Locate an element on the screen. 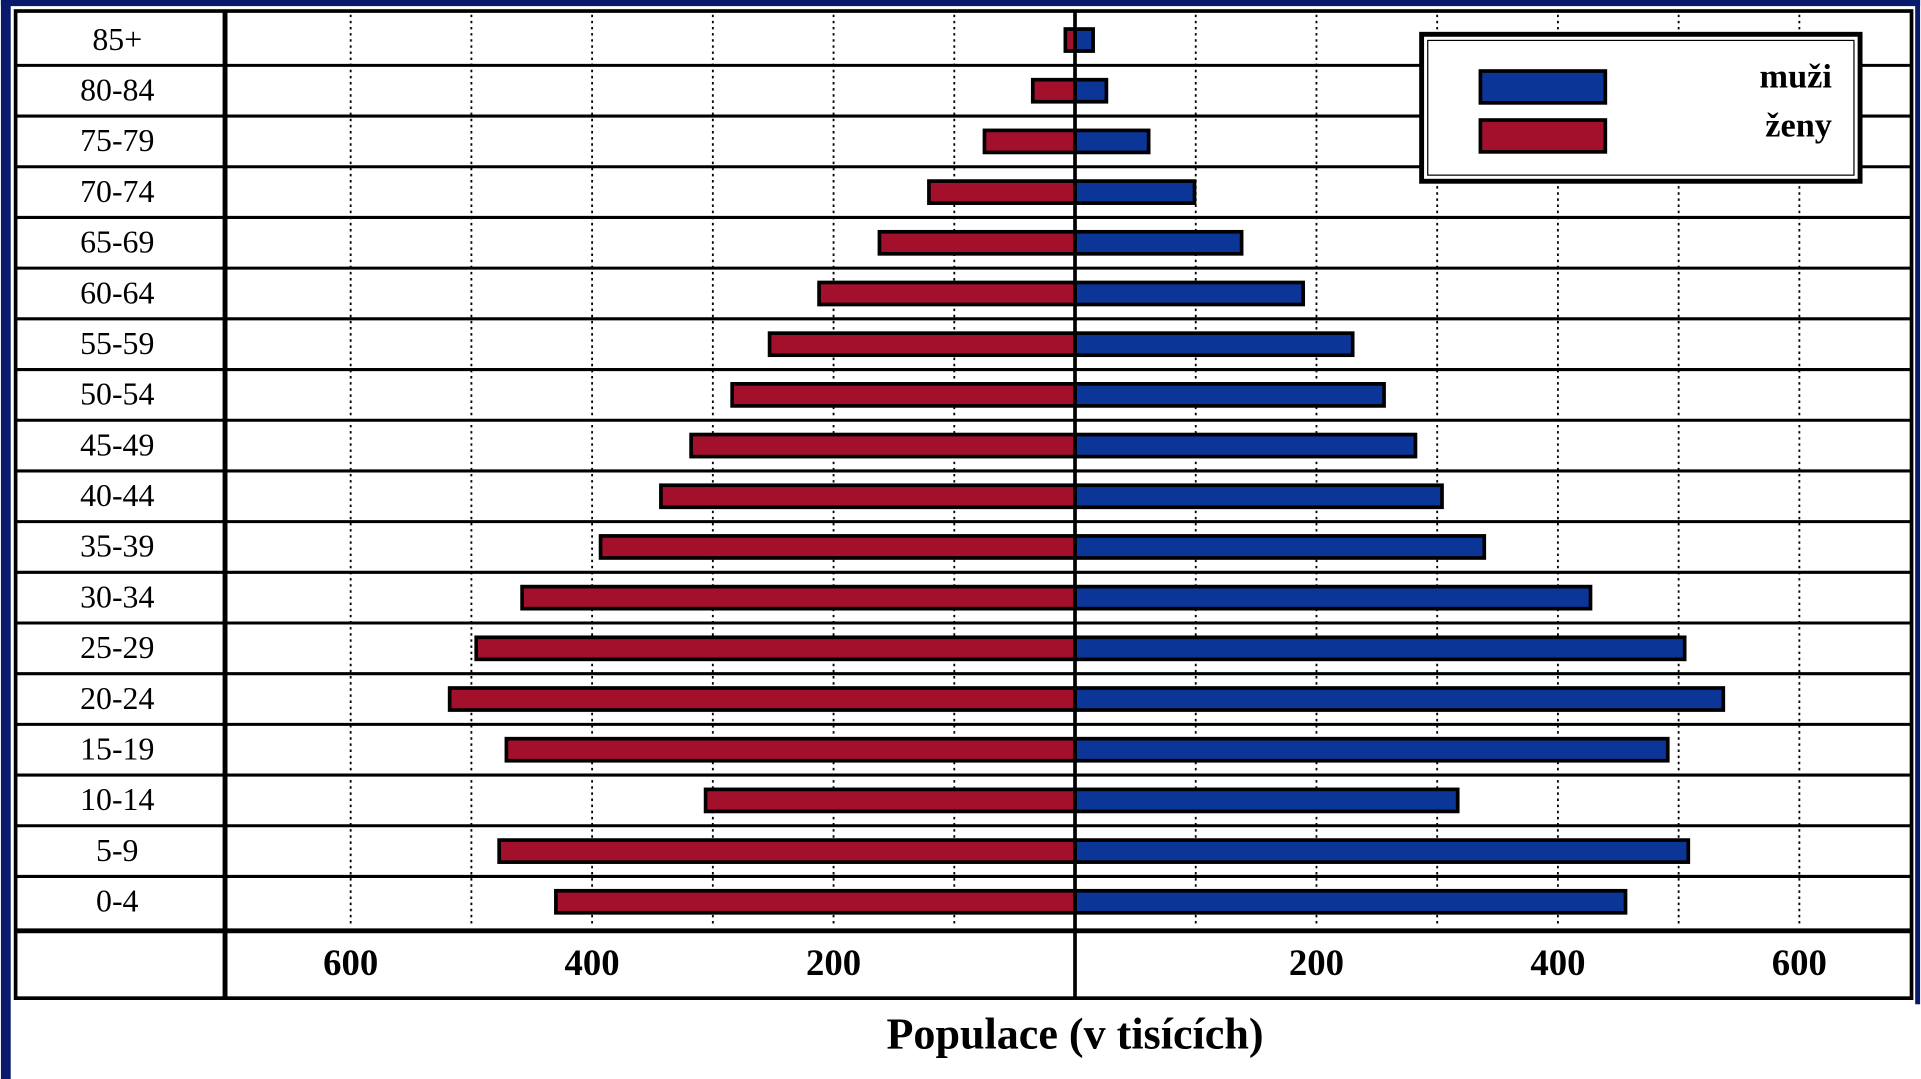  frame-left is located at coordinates (5, 539).